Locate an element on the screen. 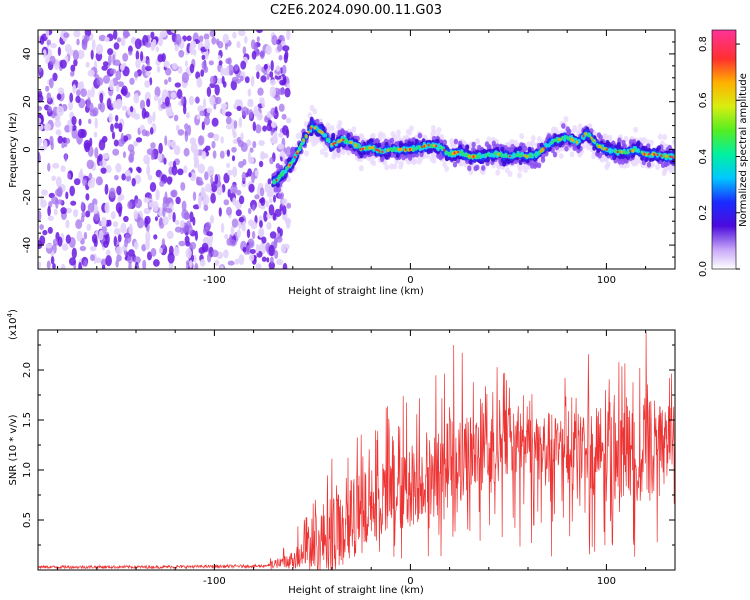 The height and width of the screenshot is (600, 750). snr-xtick-label: -100 is located at coordinates (214, 581).